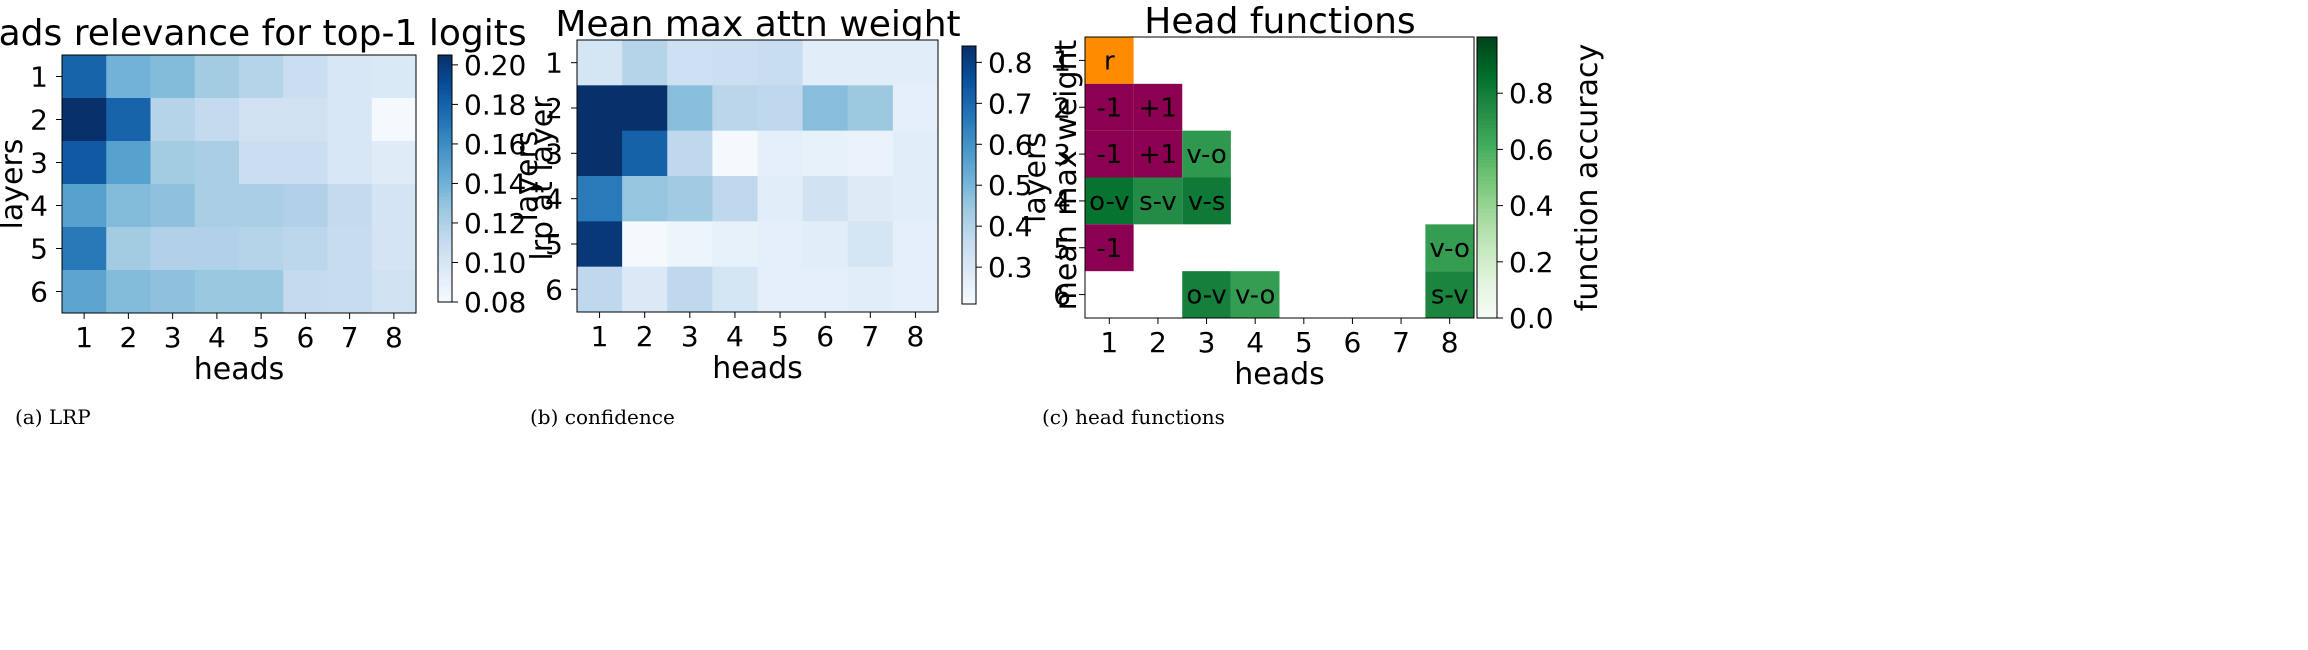 Image resolution: width=2308 pixels, height=650 pixels. What do you see at coordinates (1109, 108) in the screenshot?
I see `function-cell-label: -1` at bounding box center [1109, 108].